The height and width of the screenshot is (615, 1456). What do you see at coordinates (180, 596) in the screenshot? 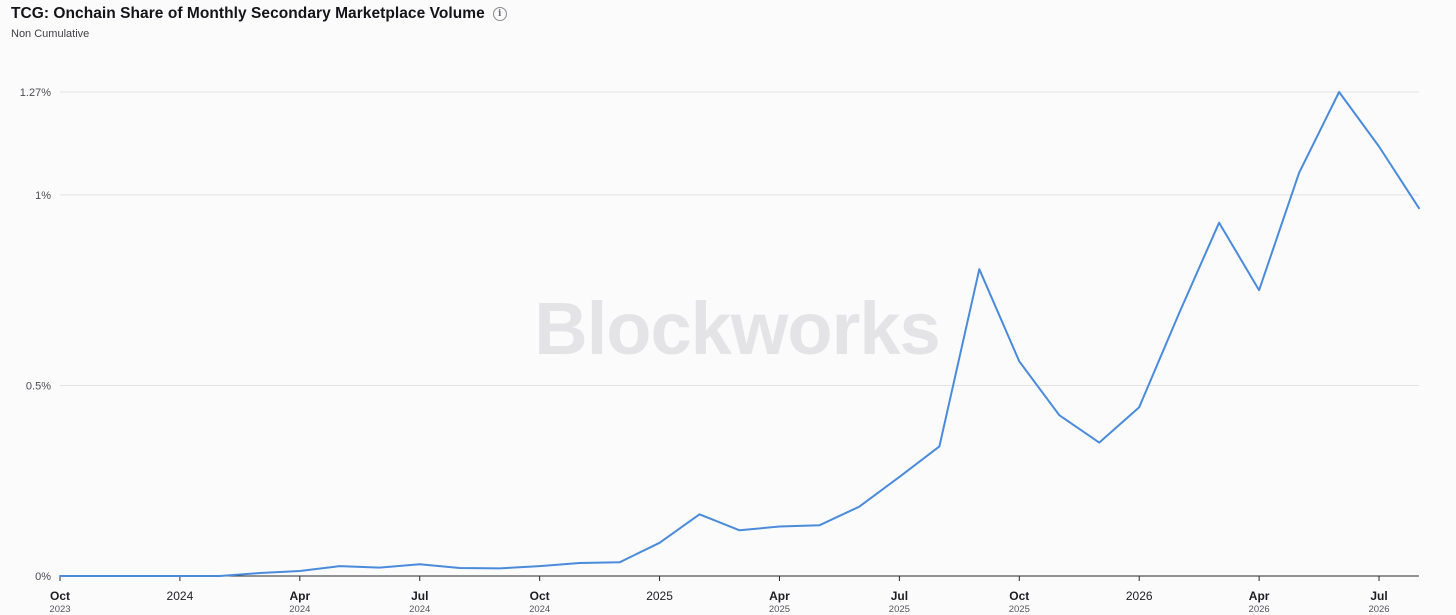
I see `x-tick-label: 2024` at bounding box center [180, 596].